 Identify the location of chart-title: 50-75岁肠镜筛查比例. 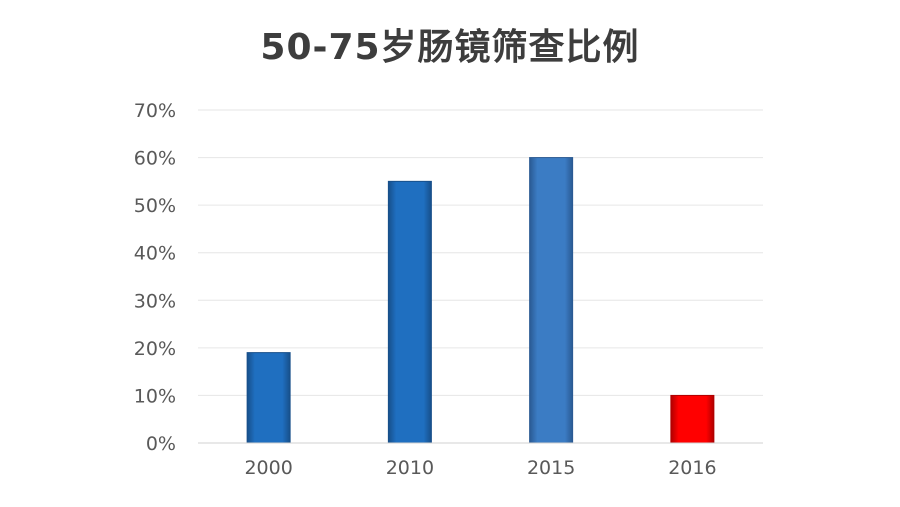
(450, 47).